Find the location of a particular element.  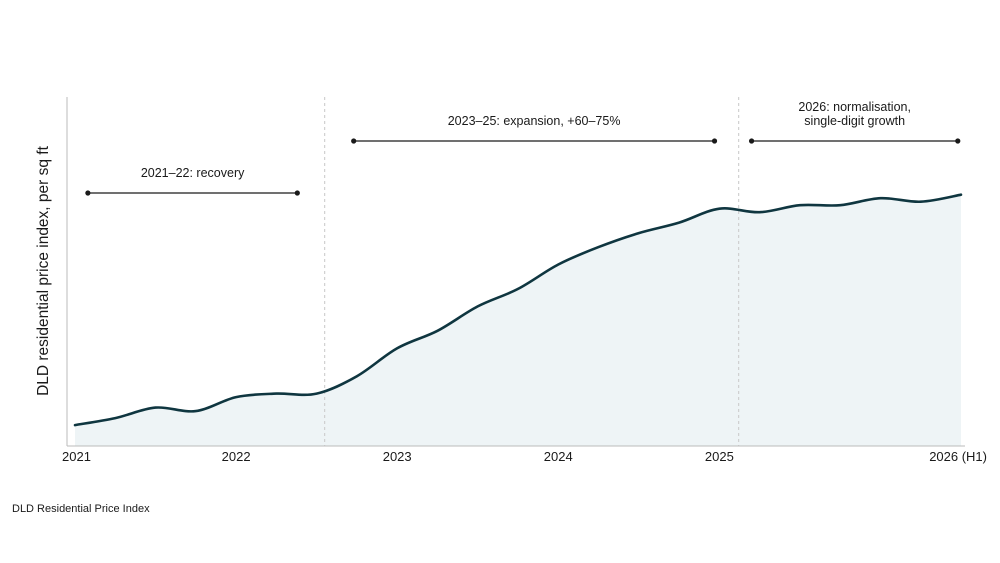

x-tick-label: 2021 is located at coordinates (76, 456).